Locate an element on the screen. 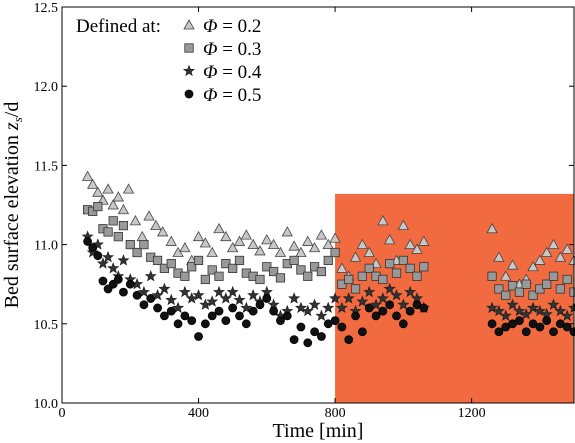 This screenshot has height=443, width=575. y-axis-label-main: Bed surface elevation is located at coordinates (12, 219).